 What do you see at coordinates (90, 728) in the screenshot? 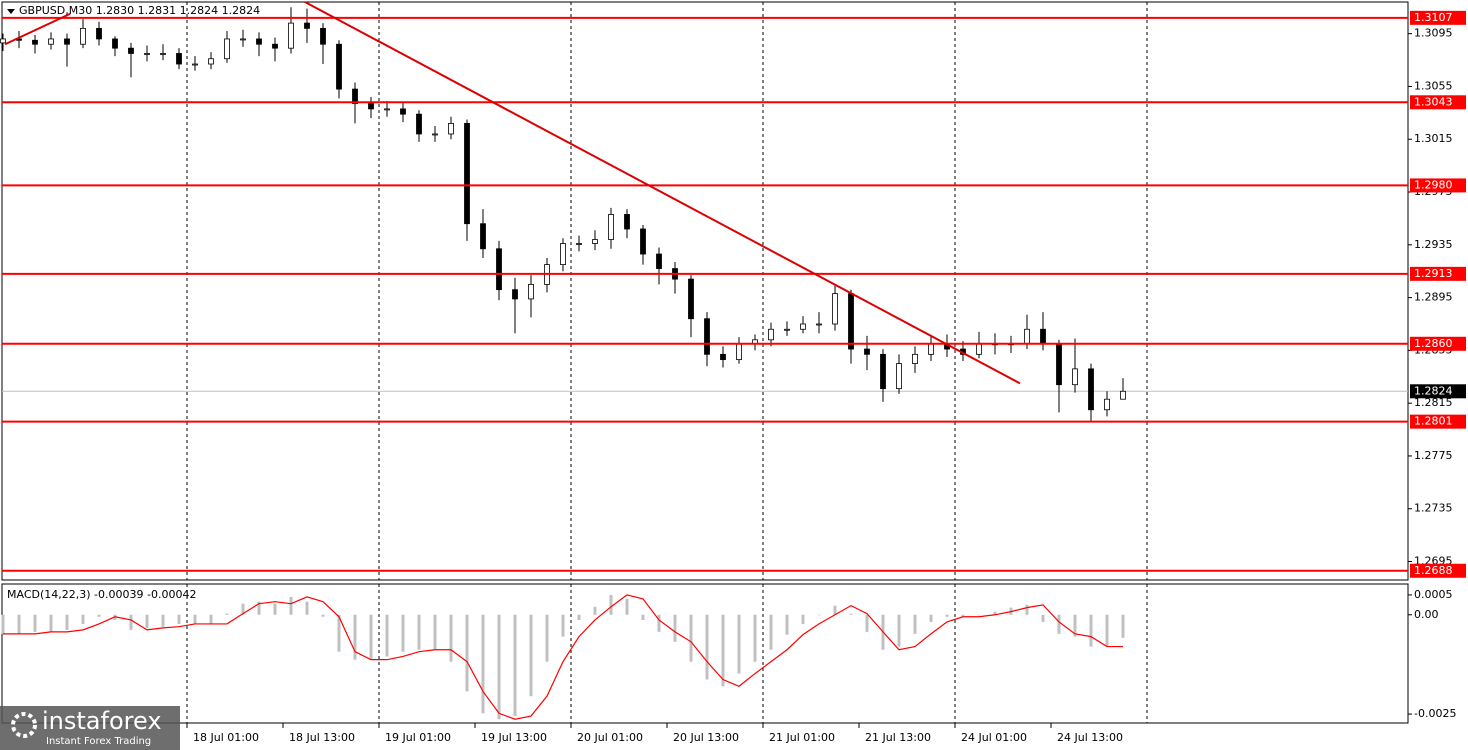
I see `watermark: instaforex Instant Forex Trading` at bounding box center [90, 728].